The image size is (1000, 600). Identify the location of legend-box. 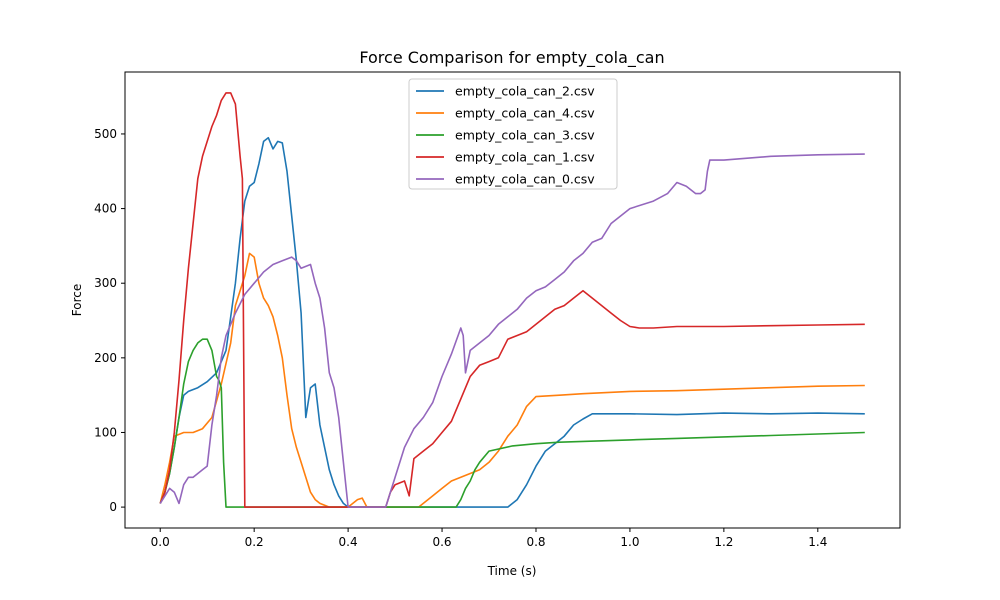
(513, 134).